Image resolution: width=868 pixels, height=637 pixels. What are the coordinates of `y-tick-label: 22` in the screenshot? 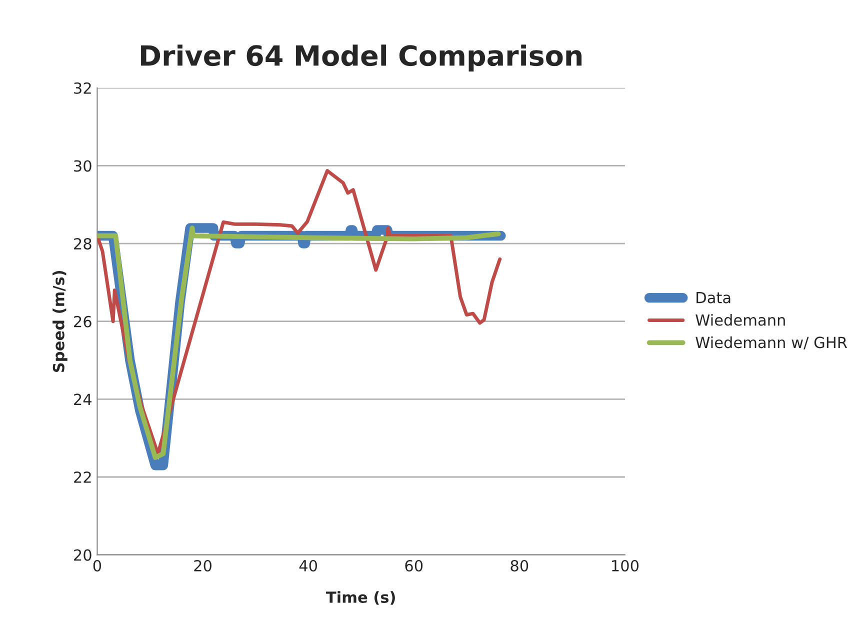 It's located at (82, 477).